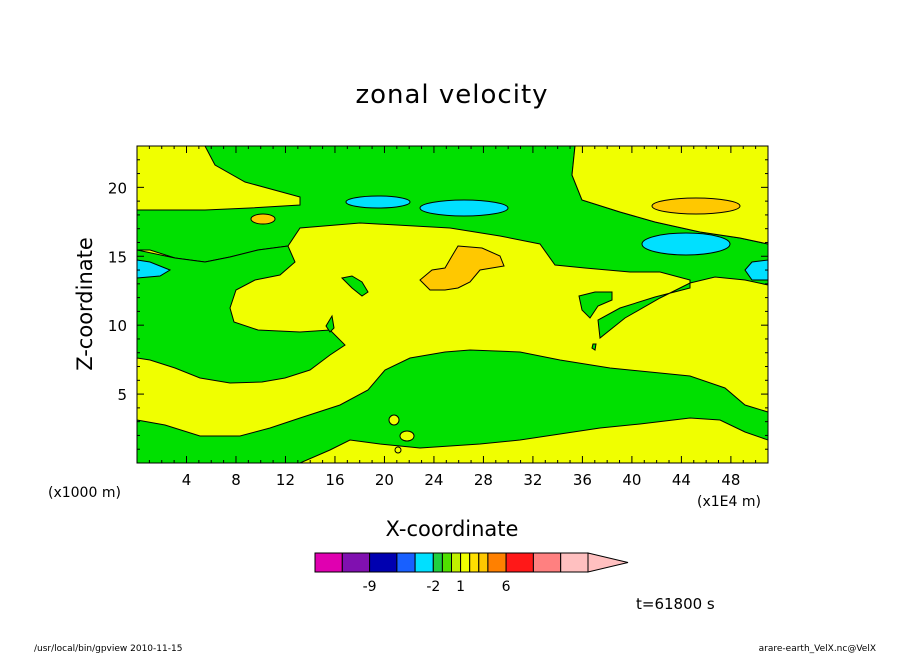 This screenshot has width=904, height=654. I want to click on x-tick-label: 28, so click(483, 480).